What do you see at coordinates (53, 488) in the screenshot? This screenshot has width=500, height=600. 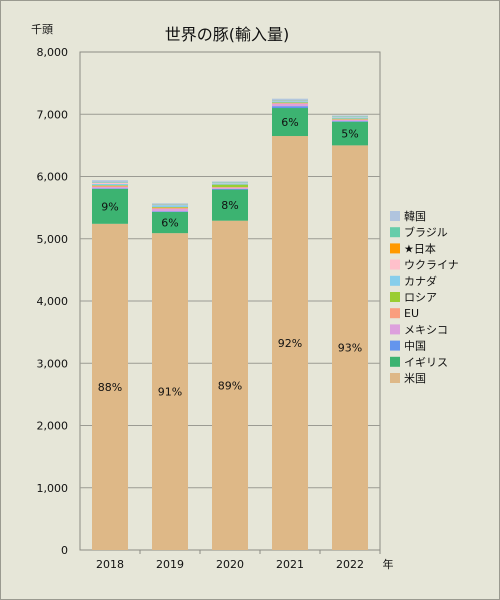 I see `y-tick-label: 1,000` at bounding box center [53, 488].